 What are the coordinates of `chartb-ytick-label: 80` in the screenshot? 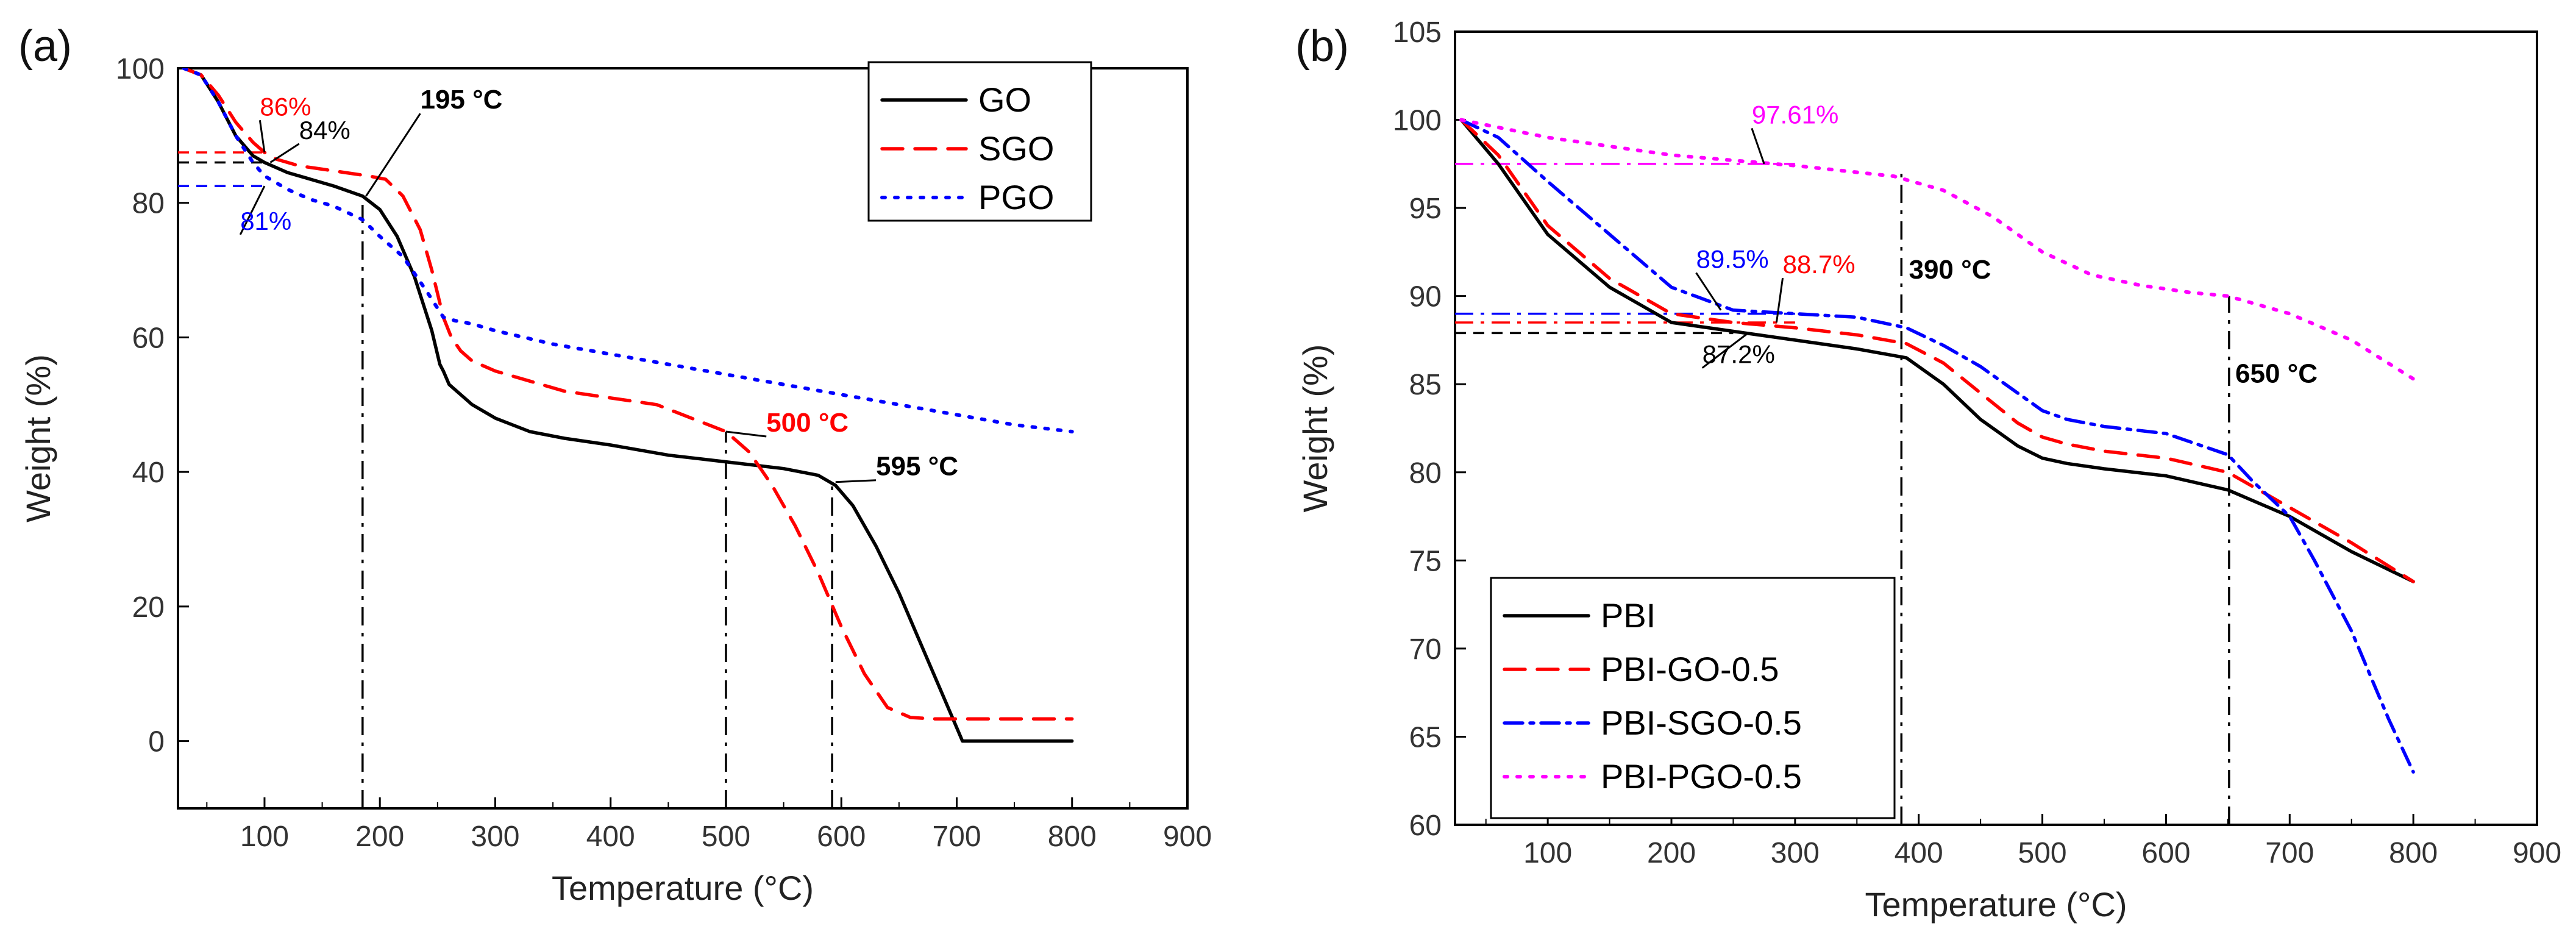 It's located at (1425, 474).